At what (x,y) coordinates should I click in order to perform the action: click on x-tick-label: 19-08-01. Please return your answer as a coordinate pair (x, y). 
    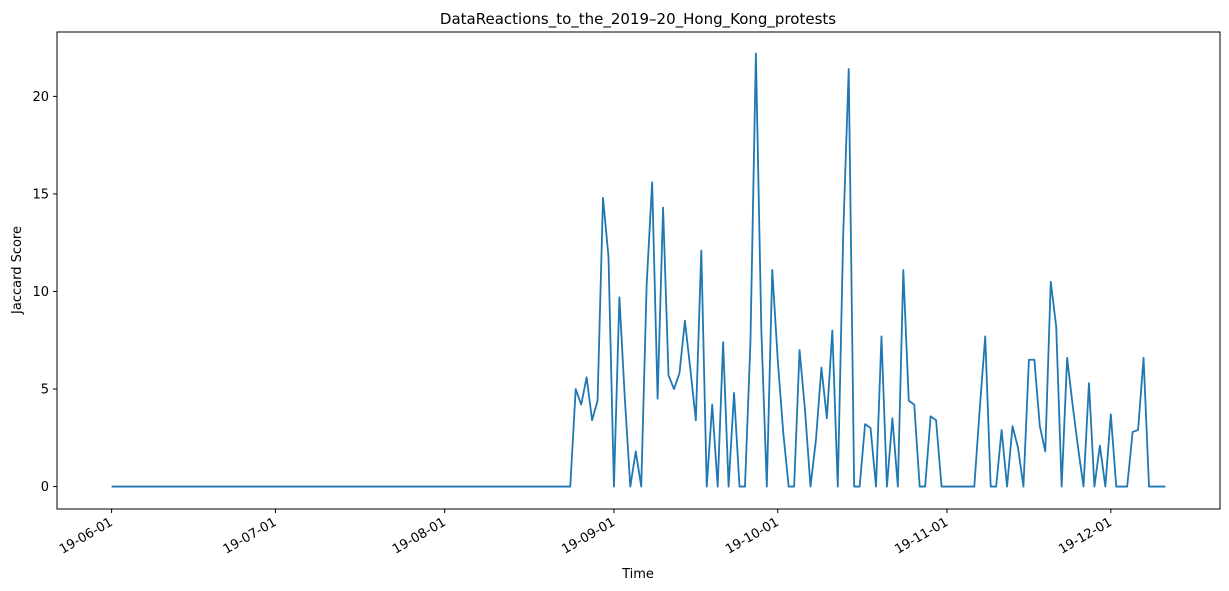
    Looking at the image, I should click on (419, 536).